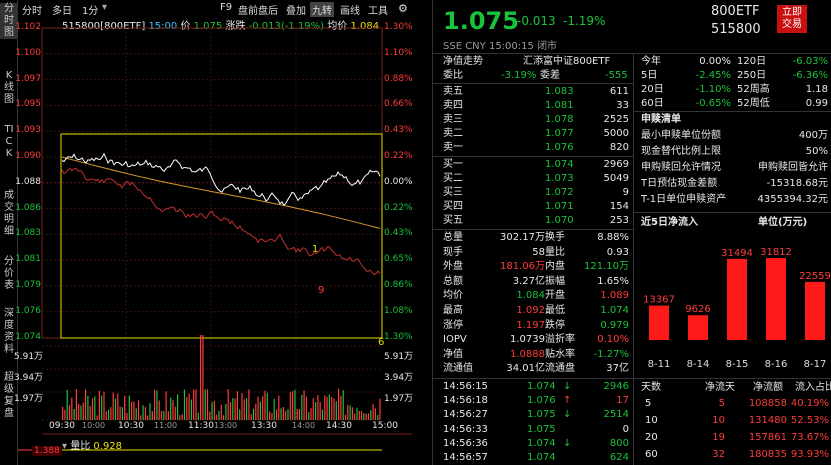 The width and height of the screenshot is (831, 465). What do you see at coordinates (815, 276) in the screenshot?
I see `inflow-bar-value: 22559` at bounding box center [815, 276].